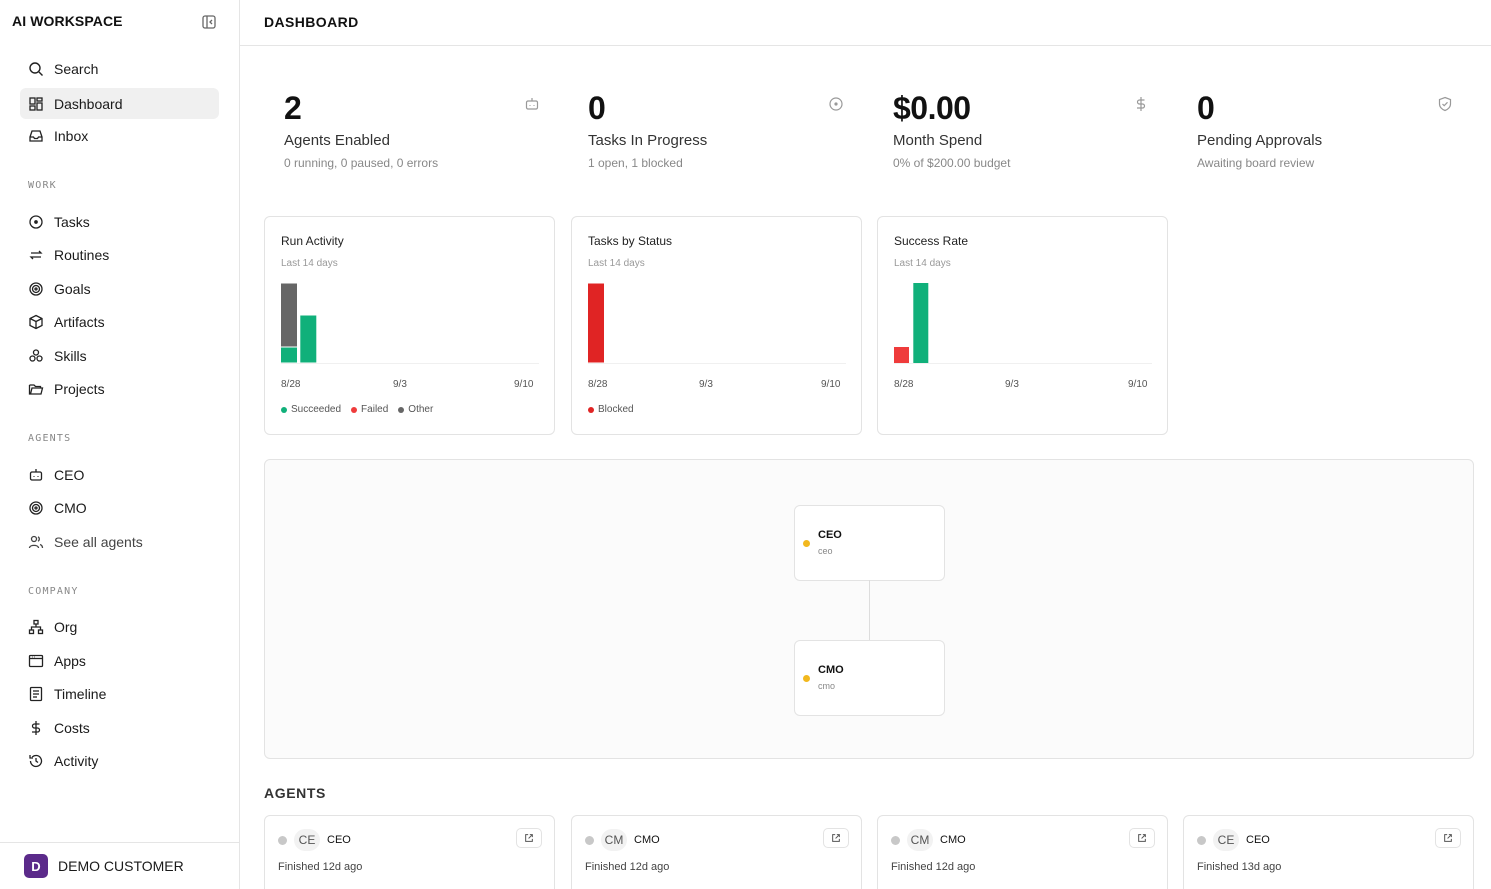 The height and width of the screenshot is (889, 1491). Describe the element at coordinates (119, 626) in the screenshot. I see `sidebar-item-org: Org` at that location.